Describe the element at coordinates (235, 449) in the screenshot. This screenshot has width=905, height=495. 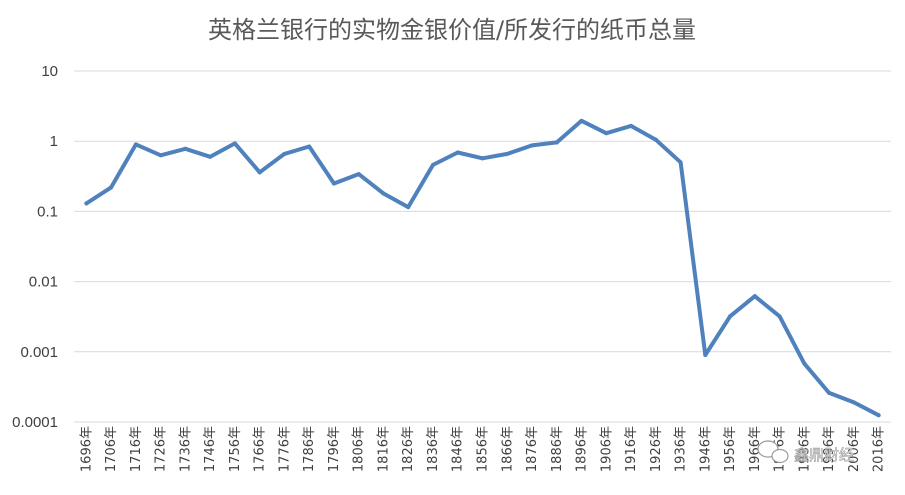
I see `x-tick-label: 1756年` at that location.